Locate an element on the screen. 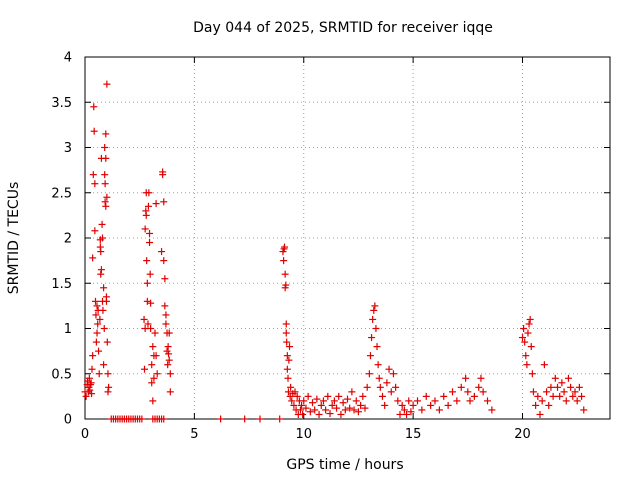 The image size is (640, 480). y-tick-label: 1.5 is located at coordinates (61, 284).